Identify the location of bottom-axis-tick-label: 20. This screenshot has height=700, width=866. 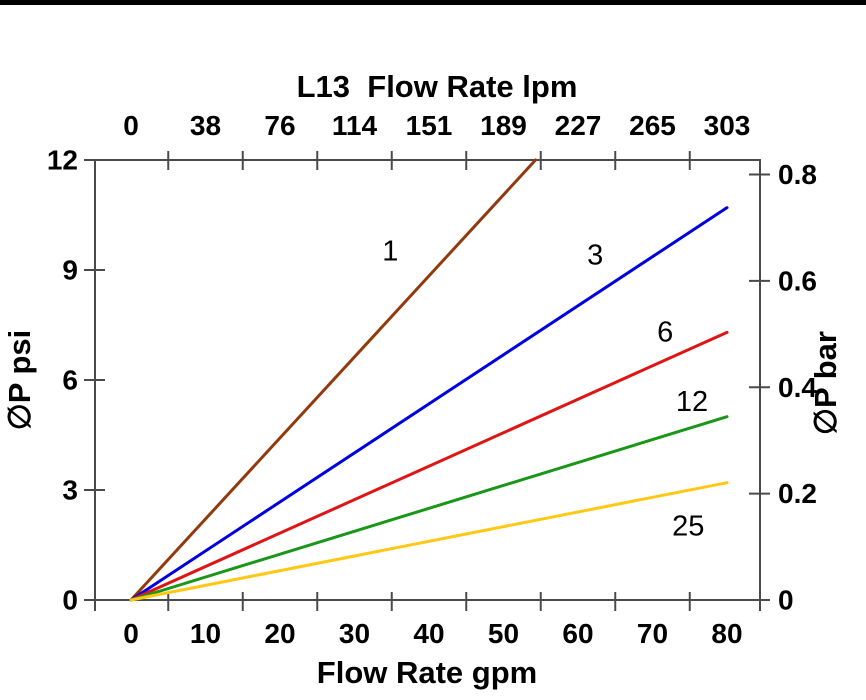
(279, 633).